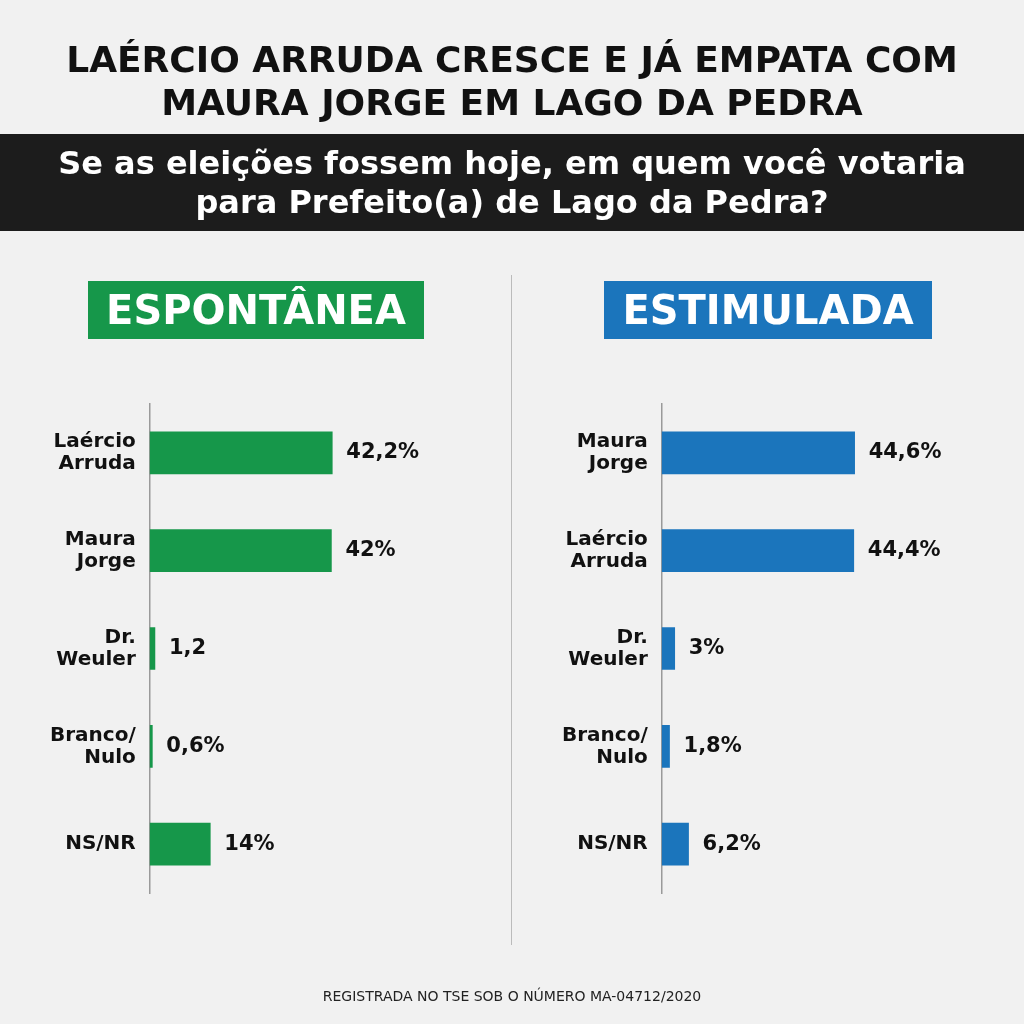  What do you see at coordinates (249, 842) in the screenshot?
I see `data-label: 14%` at bounding box center [249, 842].